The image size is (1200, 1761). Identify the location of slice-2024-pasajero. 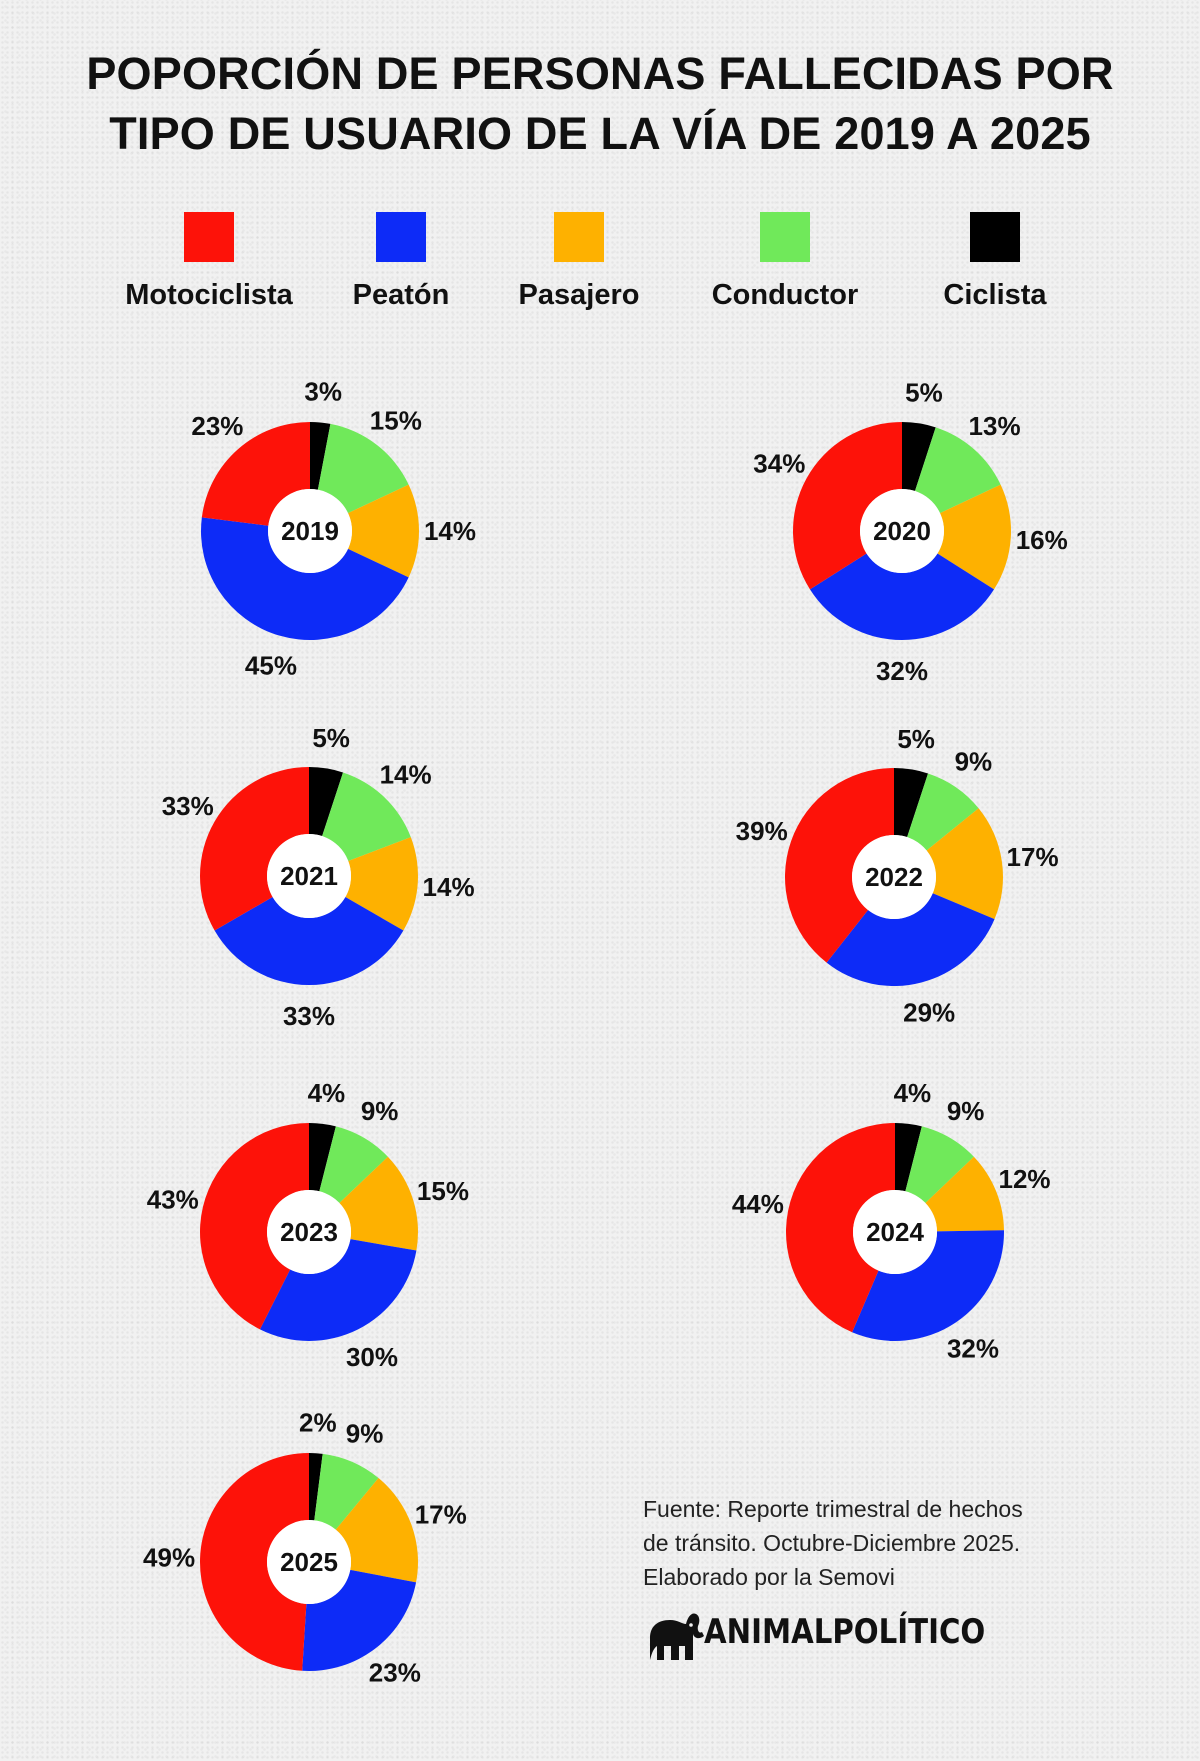
(964, 1194).